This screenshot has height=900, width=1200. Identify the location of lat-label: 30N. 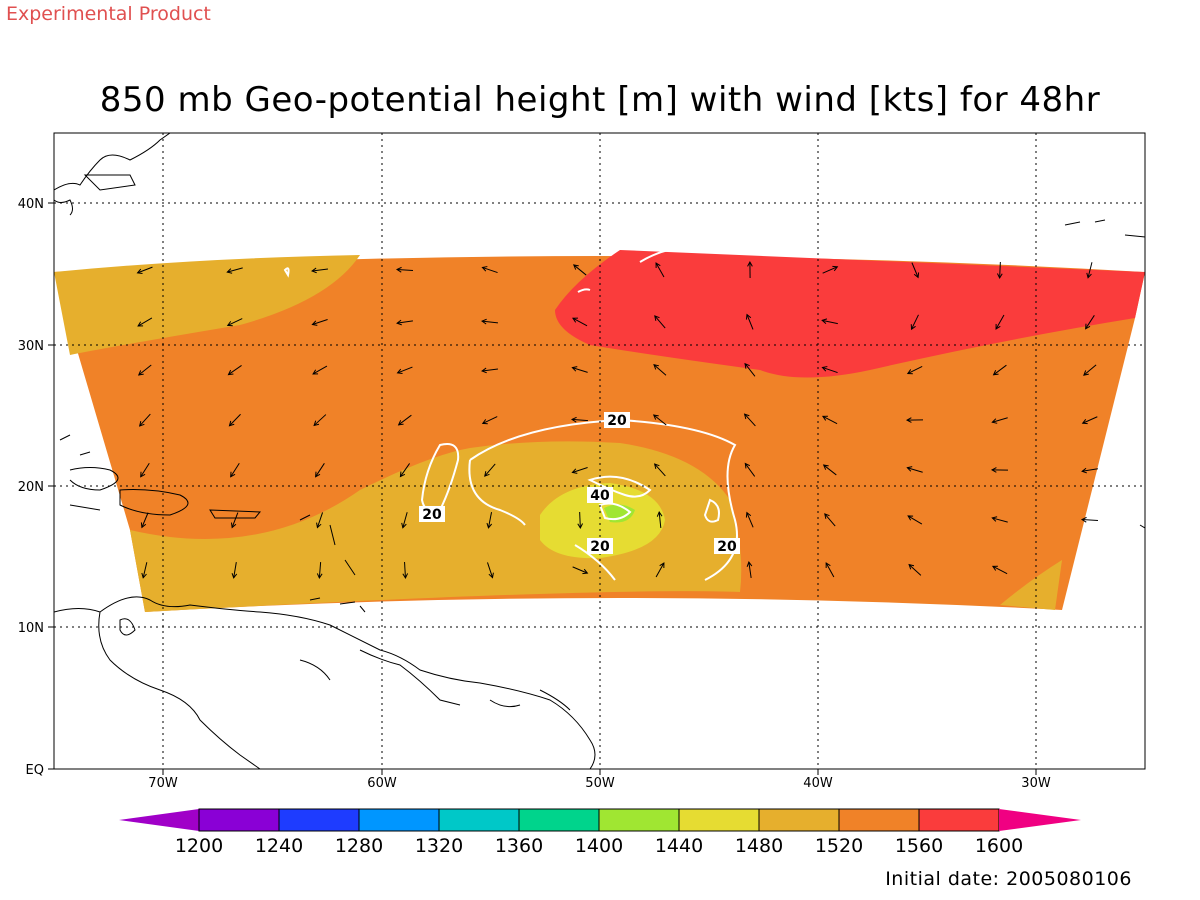
(31, 346).